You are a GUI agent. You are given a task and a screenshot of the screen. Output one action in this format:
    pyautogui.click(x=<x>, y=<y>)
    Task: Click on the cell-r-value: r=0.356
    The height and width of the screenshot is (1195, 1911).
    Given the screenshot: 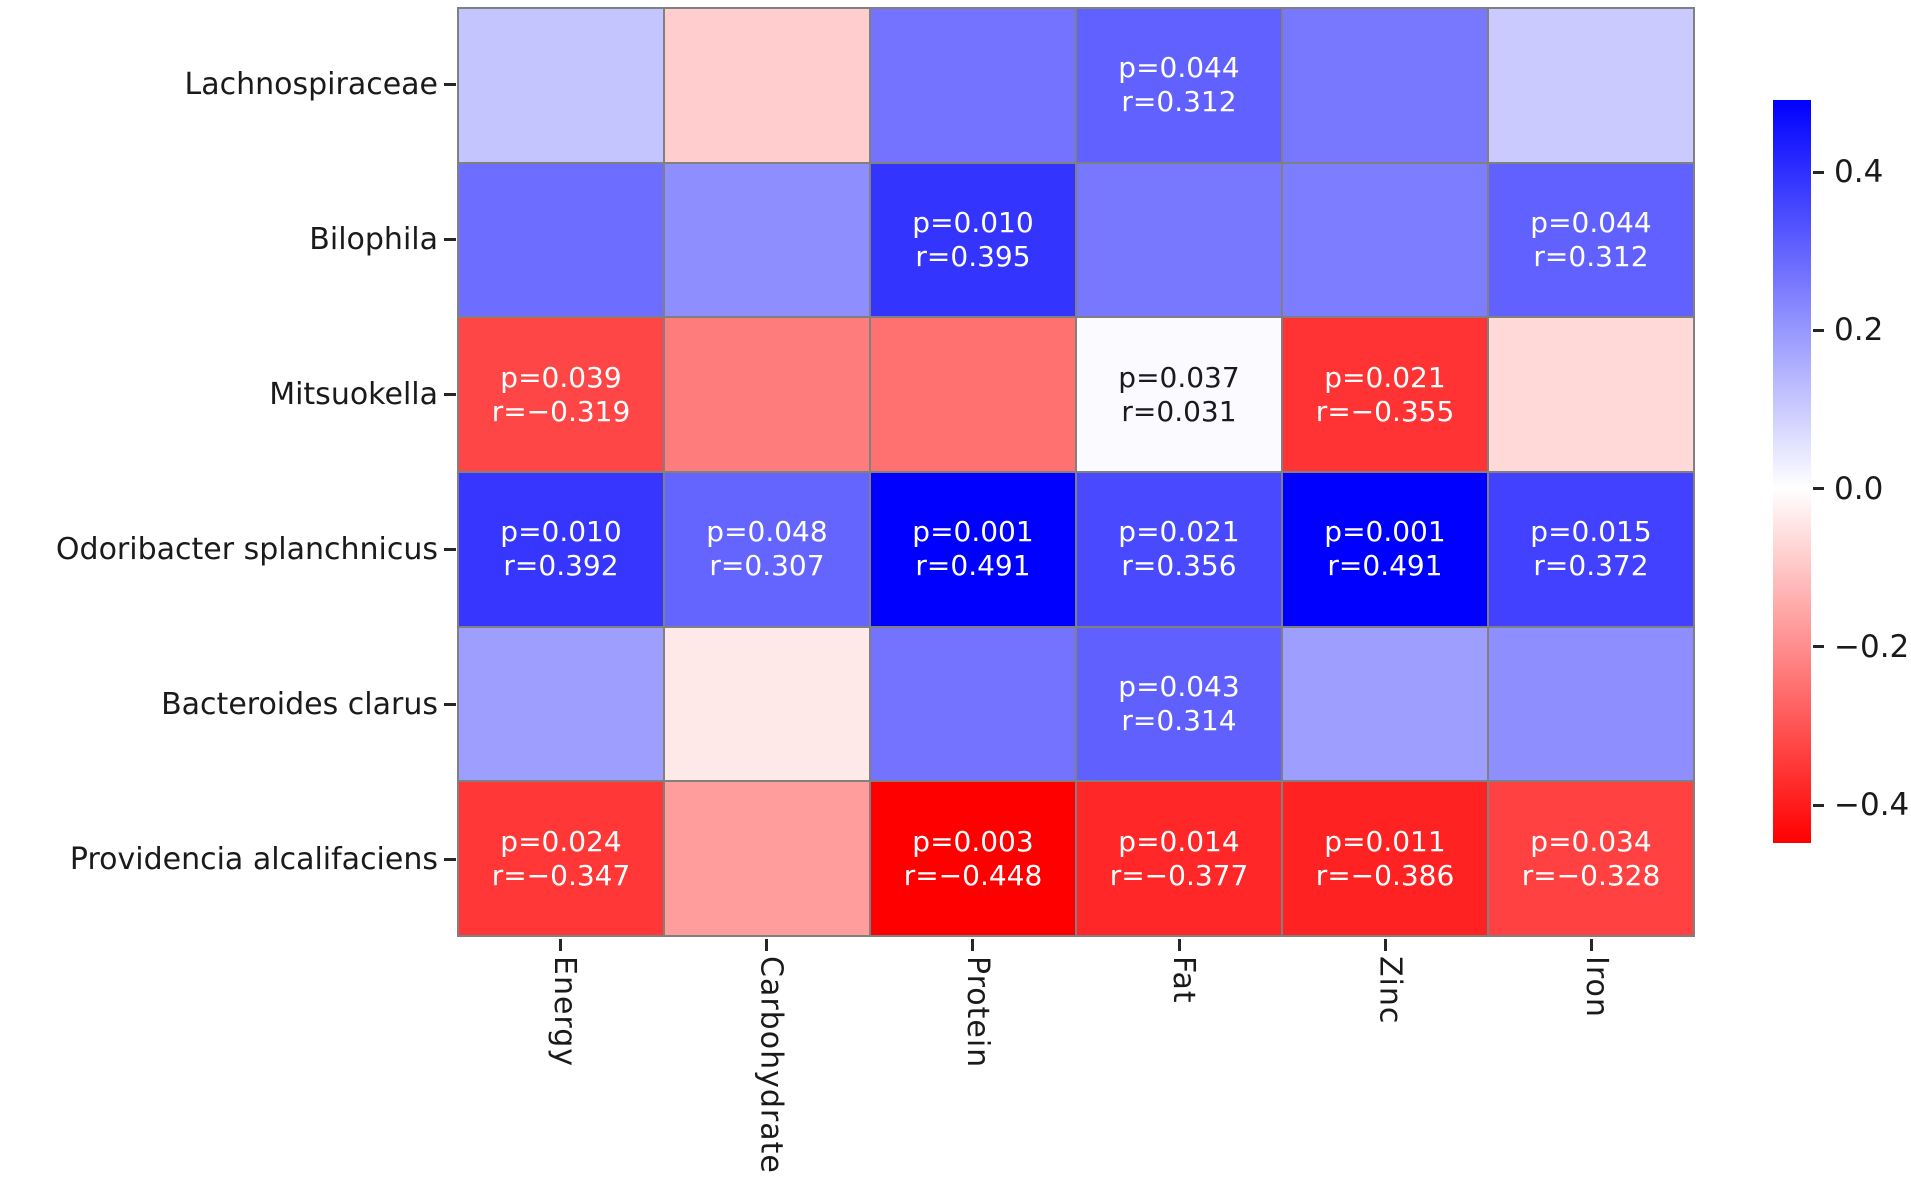 What is the action you would take?
    pyautogui.click(x=1179, y=566)
    